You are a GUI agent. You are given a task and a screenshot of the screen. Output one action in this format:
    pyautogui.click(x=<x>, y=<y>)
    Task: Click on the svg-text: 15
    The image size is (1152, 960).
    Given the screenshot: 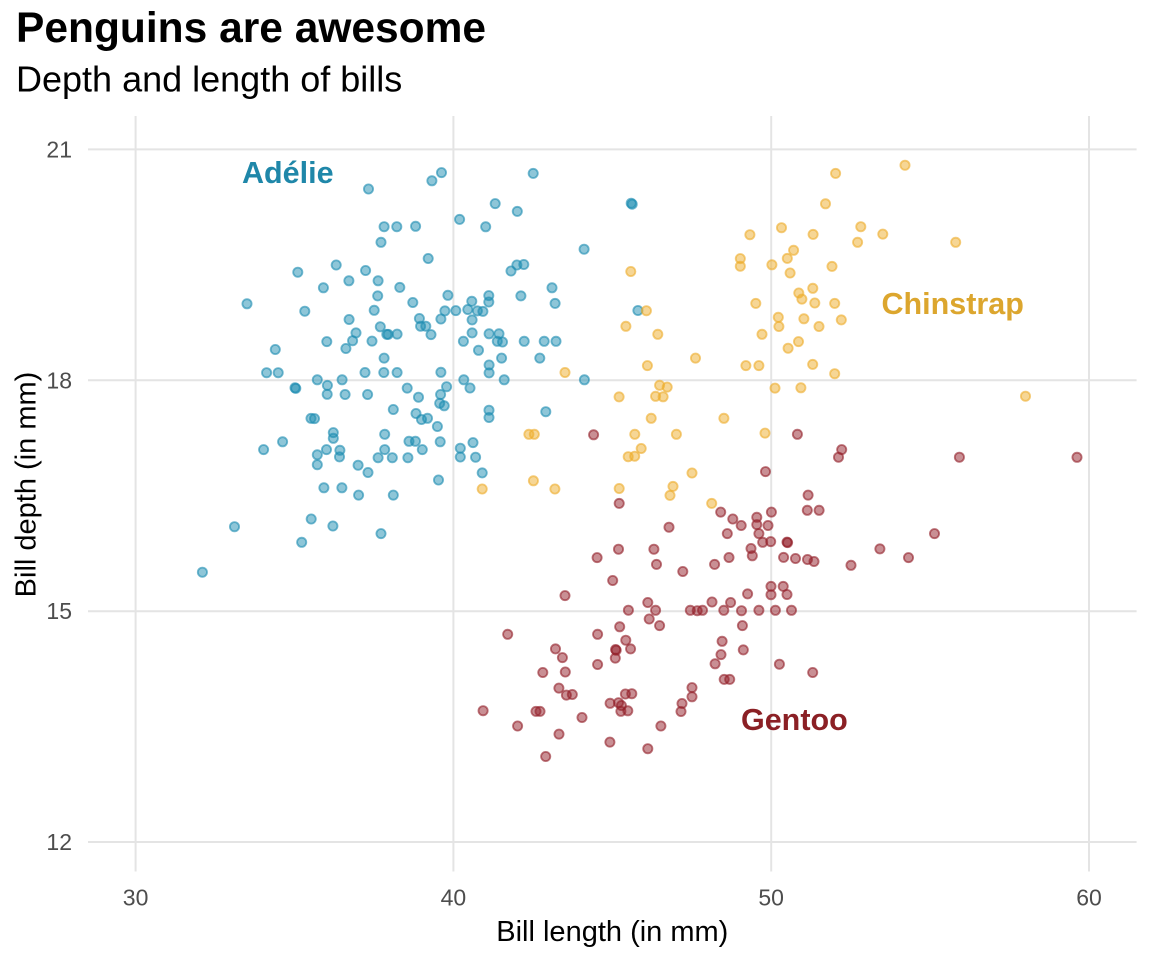 What is the action you would take?
    pyautogui.click(x=59, y=611)
    